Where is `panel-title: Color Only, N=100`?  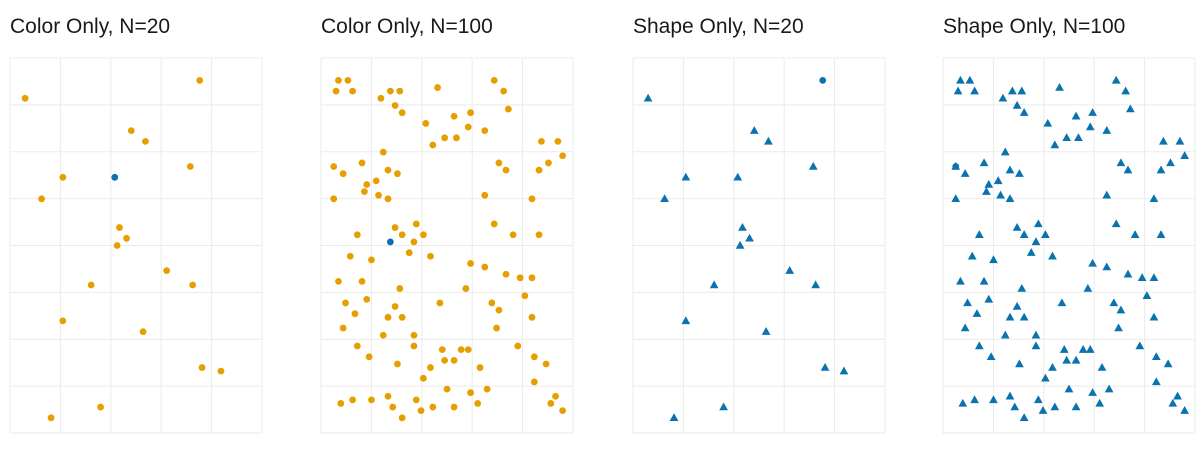 panel-title: Color Only, N=100 is located at coordinates (407, 26).